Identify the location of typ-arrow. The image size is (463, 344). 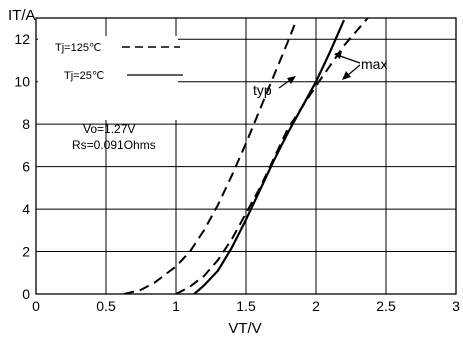
(287, 82).